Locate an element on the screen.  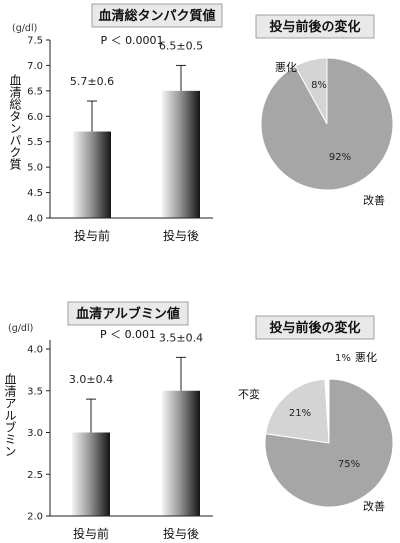
pie2-title-box is located at coordinates (315, 327).